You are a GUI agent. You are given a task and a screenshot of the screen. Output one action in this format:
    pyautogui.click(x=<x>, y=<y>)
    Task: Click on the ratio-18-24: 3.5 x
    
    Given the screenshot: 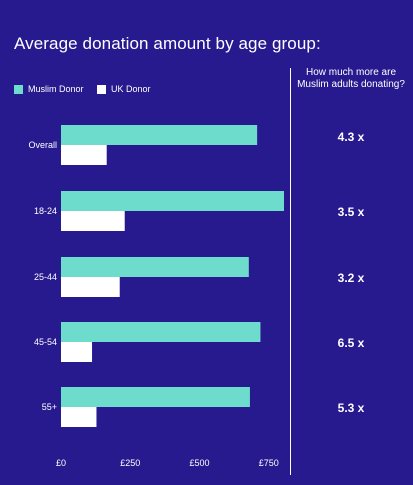 What is the action you would take?
    pyautogui.click(x=351, y=212)
    